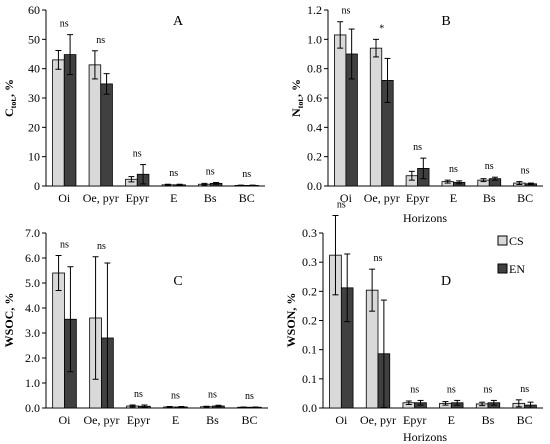 This screenshot has width=550, height=444. Describe the element at coordinates (517, 269) in the screenshot. I see `legend-label-en: EN` at that location.